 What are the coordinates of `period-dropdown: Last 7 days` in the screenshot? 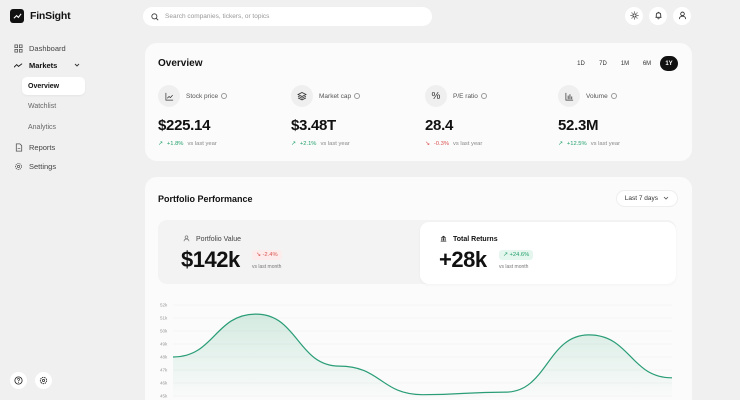 It's located at (646, 198).